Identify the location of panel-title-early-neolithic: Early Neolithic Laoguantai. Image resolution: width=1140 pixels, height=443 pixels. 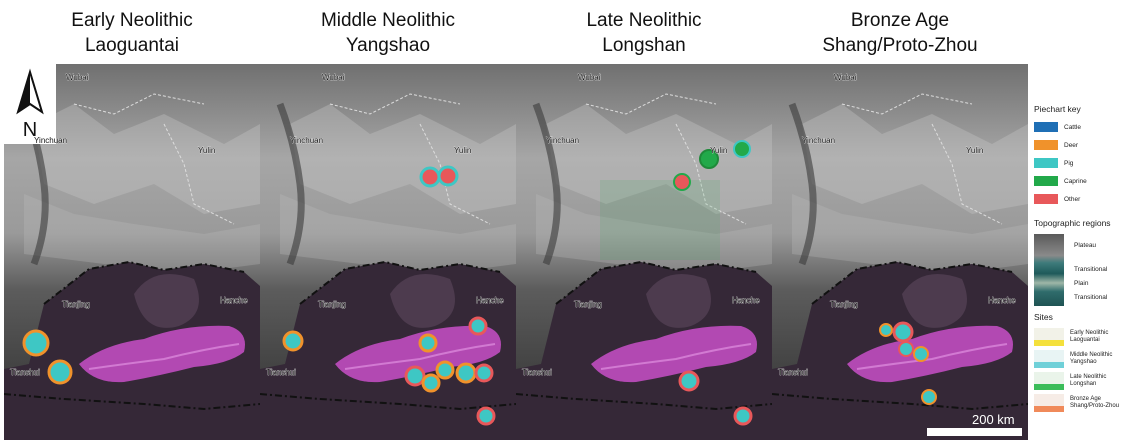
(132, 33).